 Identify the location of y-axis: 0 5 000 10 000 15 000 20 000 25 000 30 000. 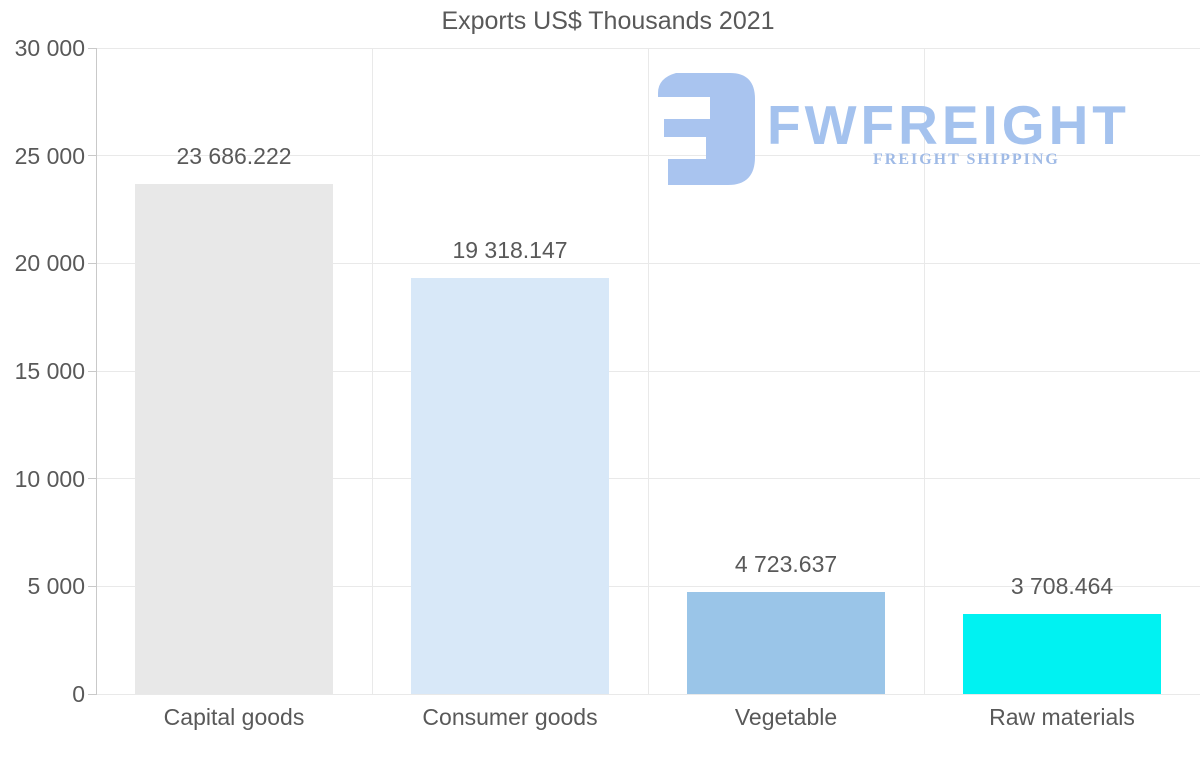
(48, 381).